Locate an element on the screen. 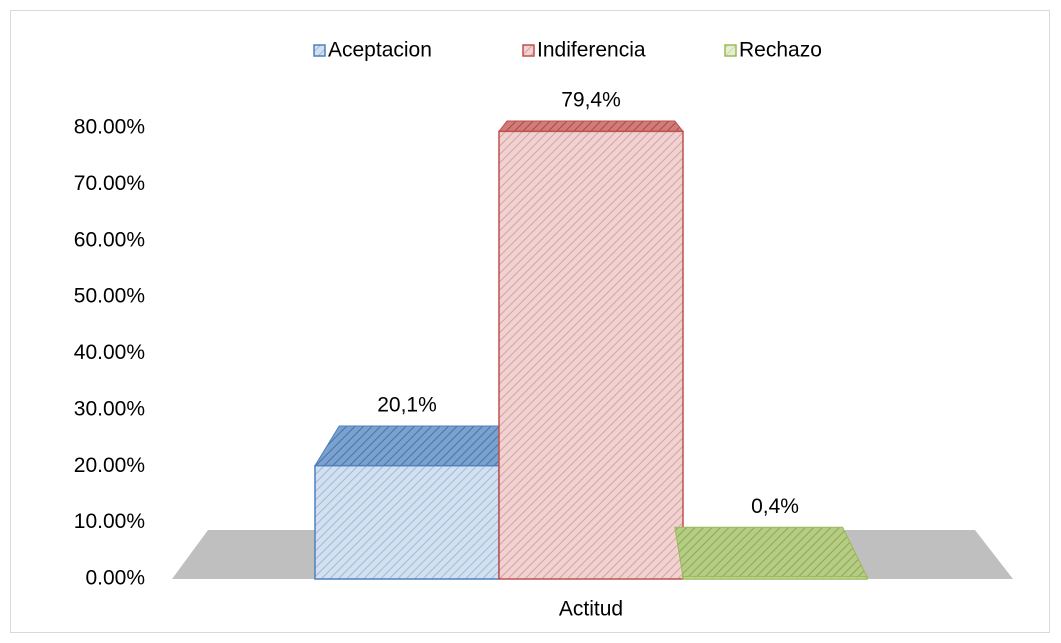 This screenshot has height=643, width=1061. y-tick-label: 80.00% is located at coordinates (109, 127).